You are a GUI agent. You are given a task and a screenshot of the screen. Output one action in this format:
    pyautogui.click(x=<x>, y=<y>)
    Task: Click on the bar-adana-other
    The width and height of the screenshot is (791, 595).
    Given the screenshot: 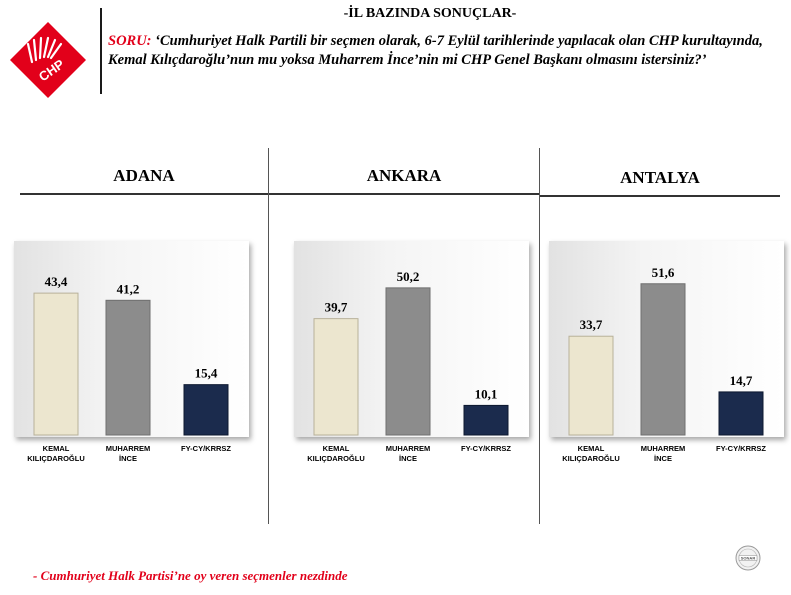 What is the action you would take?
    pyautogui.click(x=206, y=410)
    